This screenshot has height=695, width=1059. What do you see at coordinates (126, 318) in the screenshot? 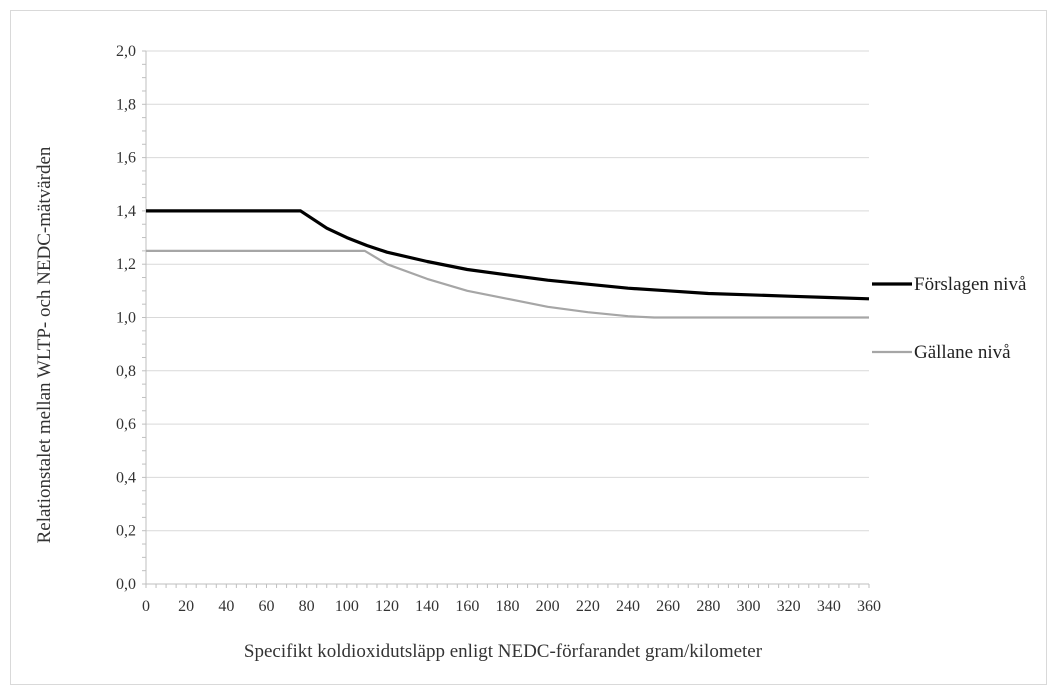
I see `y-tick-label: 1,0` at bounding box center [126, 318].